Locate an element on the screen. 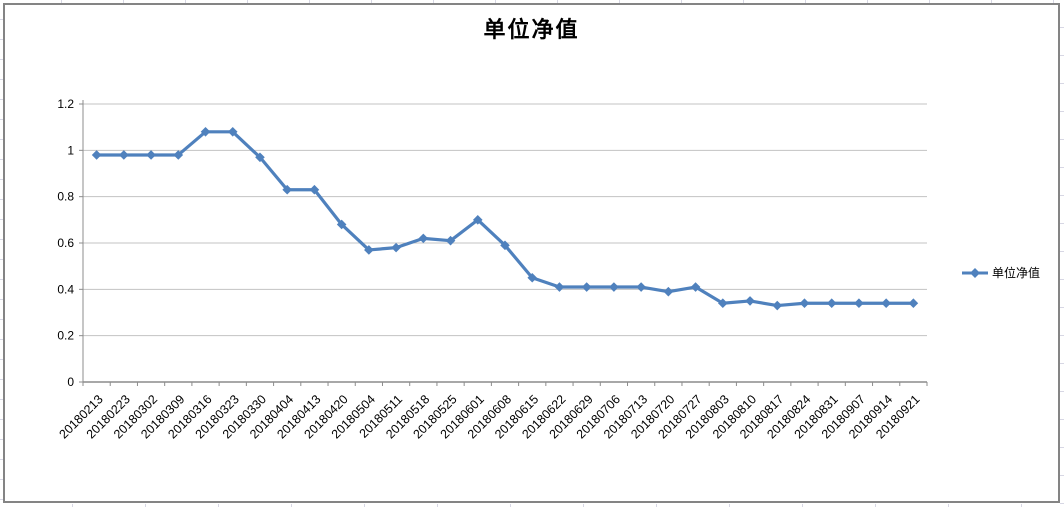  y-axis-label: 1.2 is located at coordinates (65, 104).